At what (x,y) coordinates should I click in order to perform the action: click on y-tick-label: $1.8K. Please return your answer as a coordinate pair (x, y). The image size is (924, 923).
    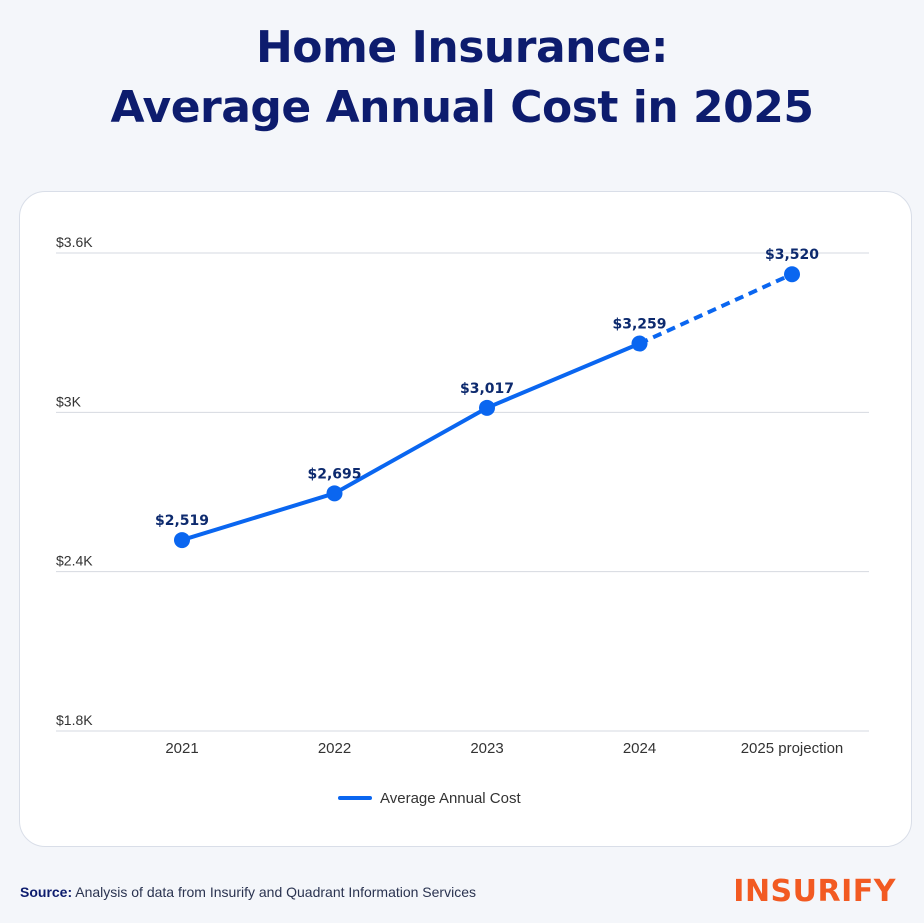
    Looking at the image, I should click on (74, 720).